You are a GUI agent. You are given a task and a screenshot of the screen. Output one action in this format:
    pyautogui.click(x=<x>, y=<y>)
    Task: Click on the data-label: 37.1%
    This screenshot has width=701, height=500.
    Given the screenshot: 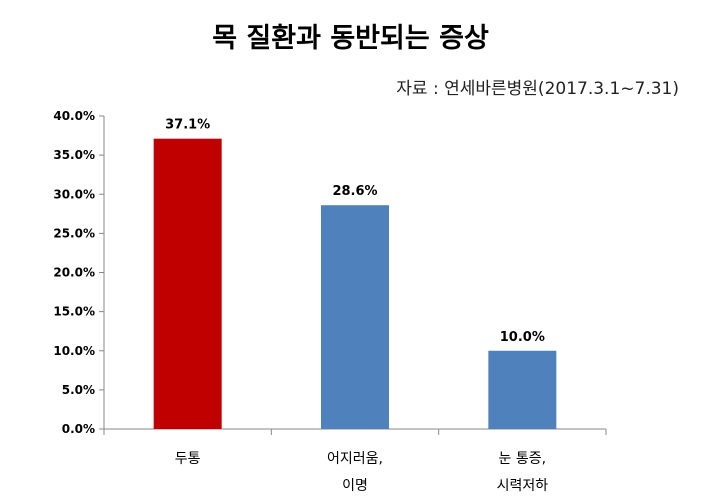 What is the action you would take?
    pyautogui.click(x=187, y=125)
    